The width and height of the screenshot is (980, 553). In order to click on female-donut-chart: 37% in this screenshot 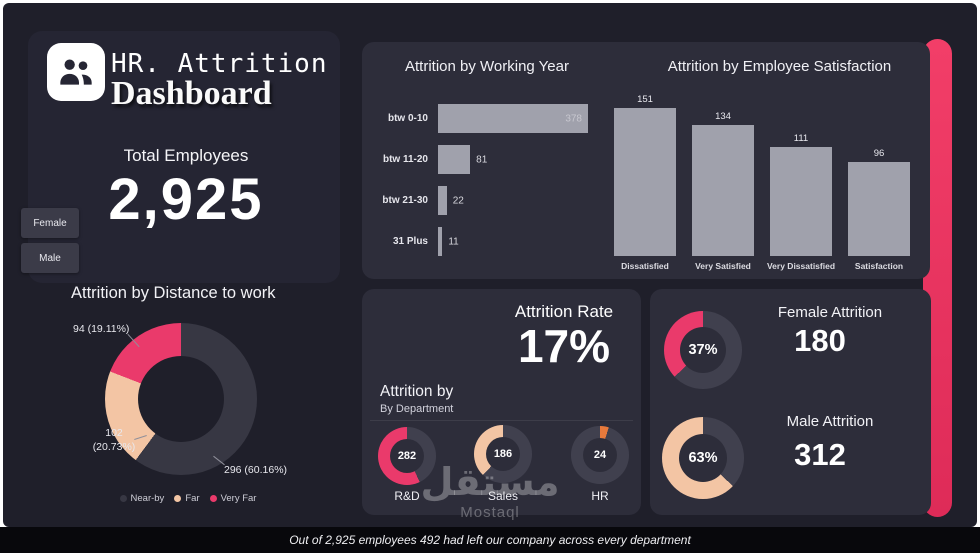, I will do `click(703, 350)`.